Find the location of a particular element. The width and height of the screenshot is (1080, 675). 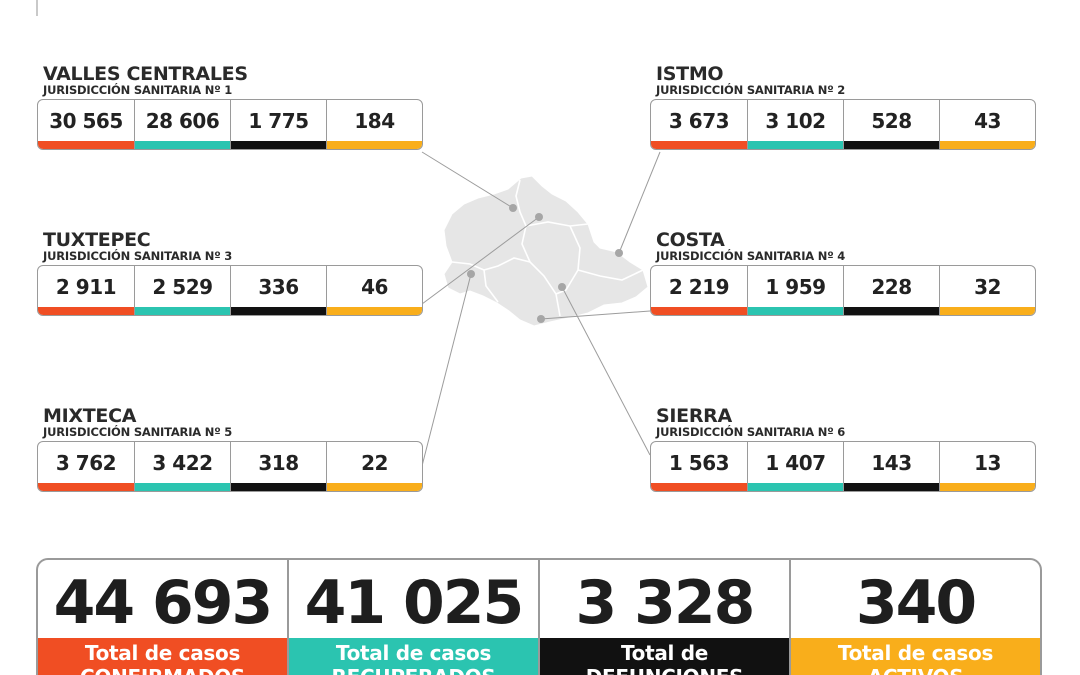

label-line2: ACTIVOS is located at coordinates (915, 670).